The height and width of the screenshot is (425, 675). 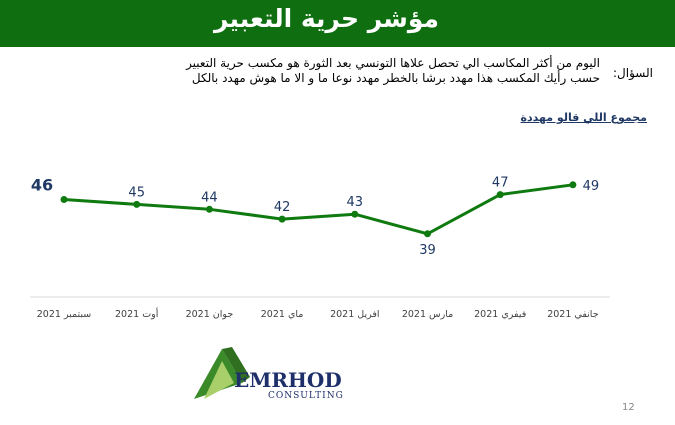 I want to click on logo-mark-icon, so click(x=222, y=373).